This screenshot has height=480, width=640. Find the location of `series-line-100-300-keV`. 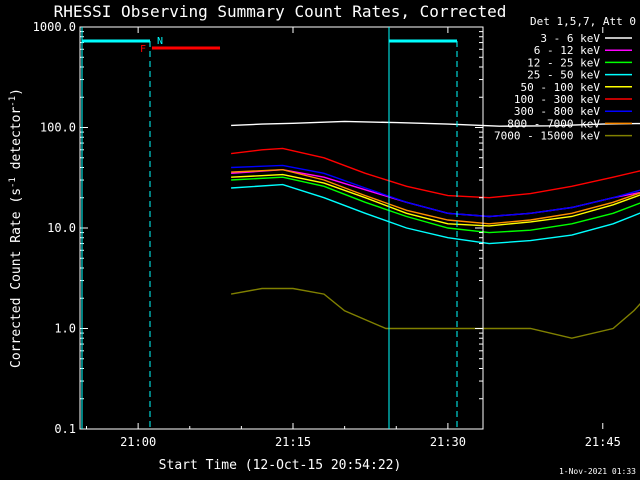

series-line-100-300-keV is located at coordinates (435, 173).